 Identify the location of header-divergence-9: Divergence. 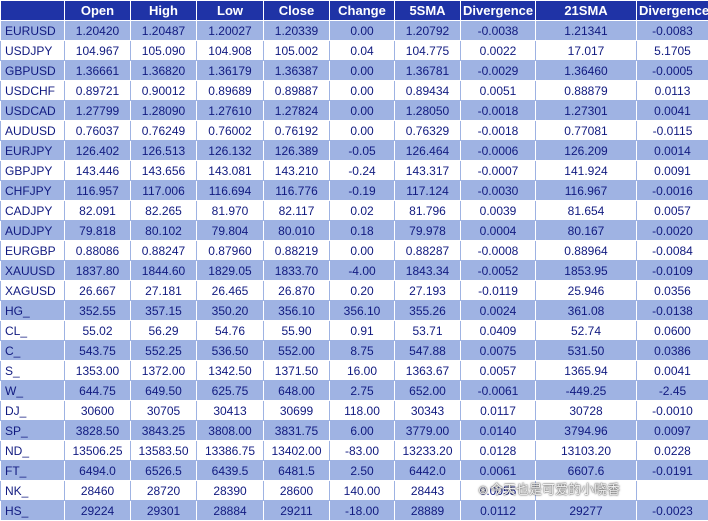
(672, 10).